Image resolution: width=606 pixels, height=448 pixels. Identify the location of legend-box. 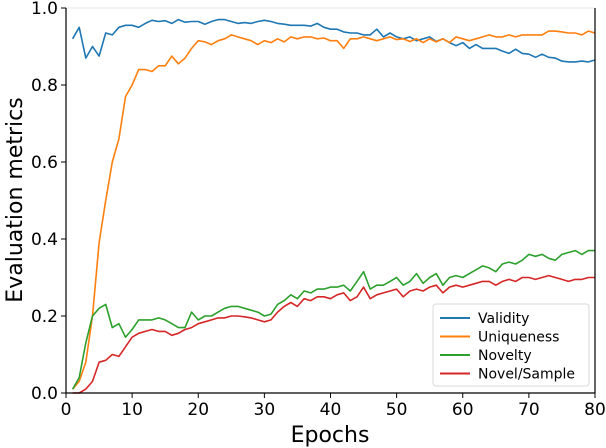
(511, 345).